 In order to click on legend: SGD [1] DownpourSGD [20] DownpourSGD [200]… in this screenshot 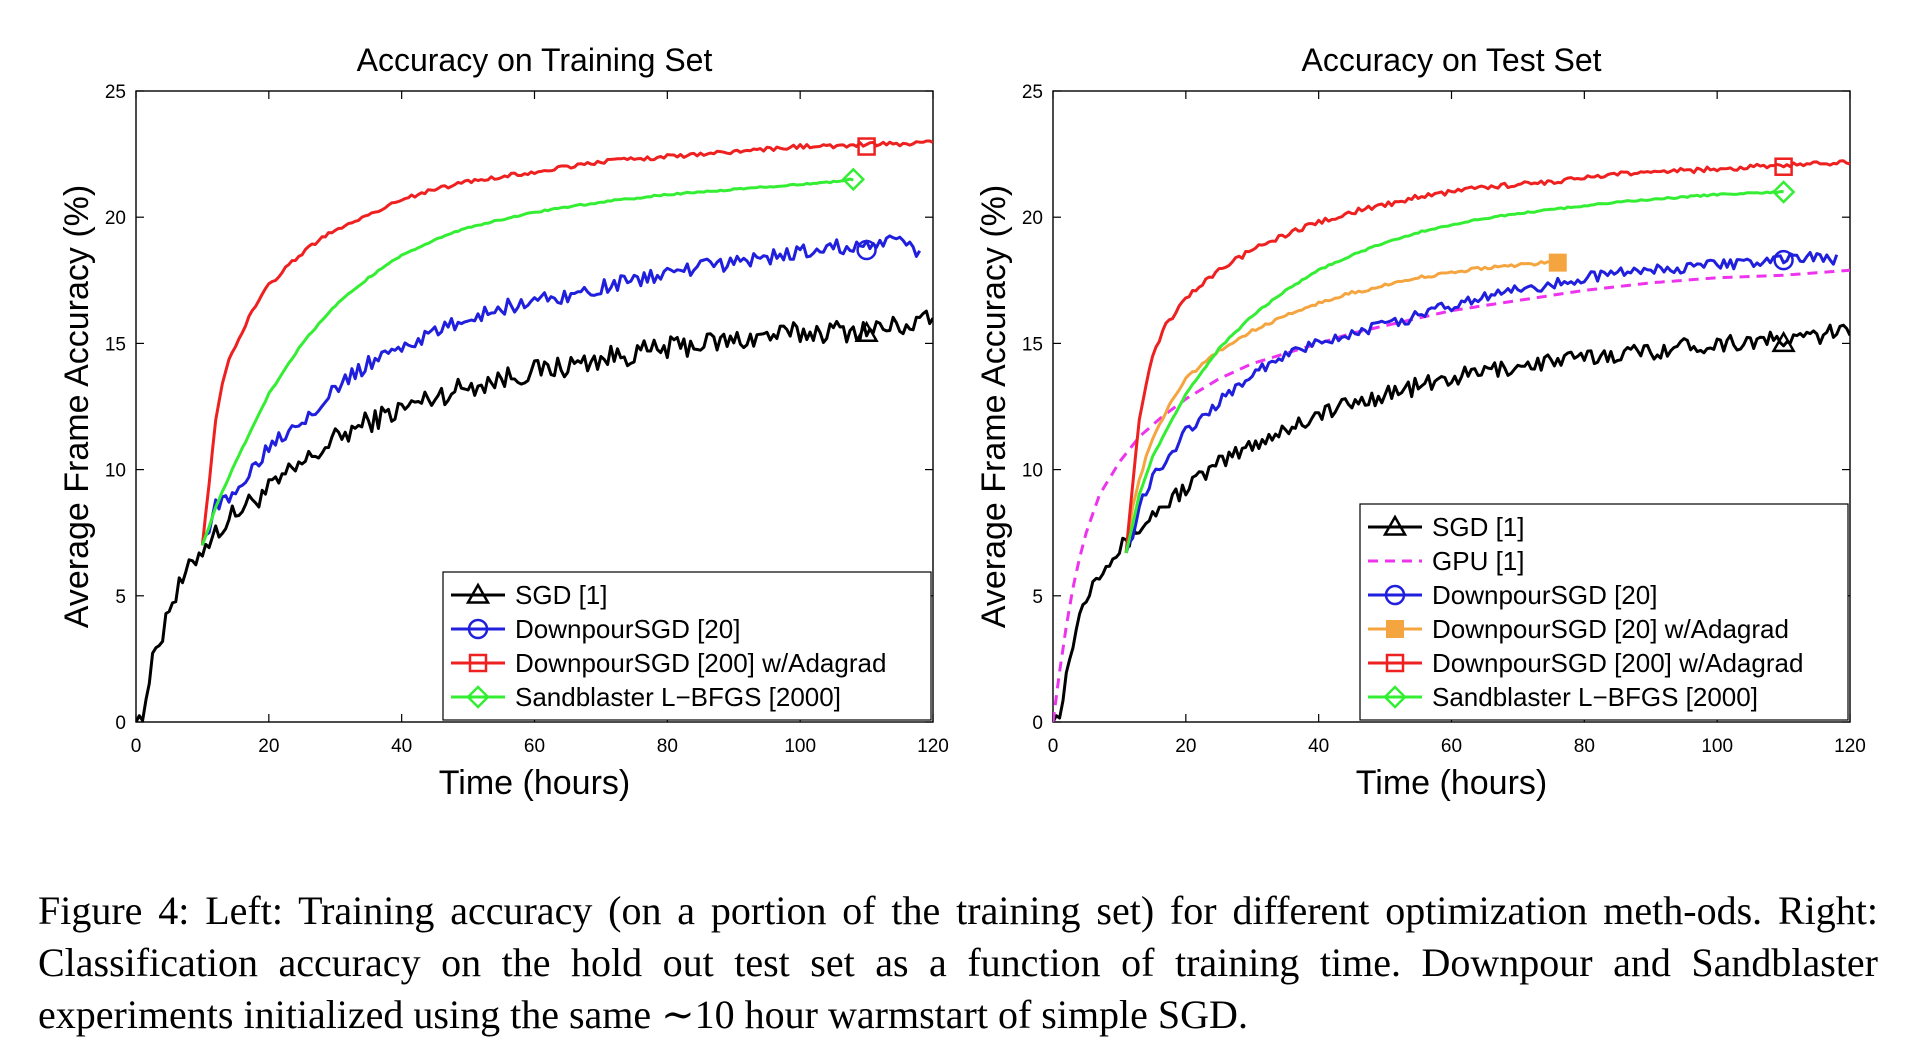, I will do `click(687, 646)`.